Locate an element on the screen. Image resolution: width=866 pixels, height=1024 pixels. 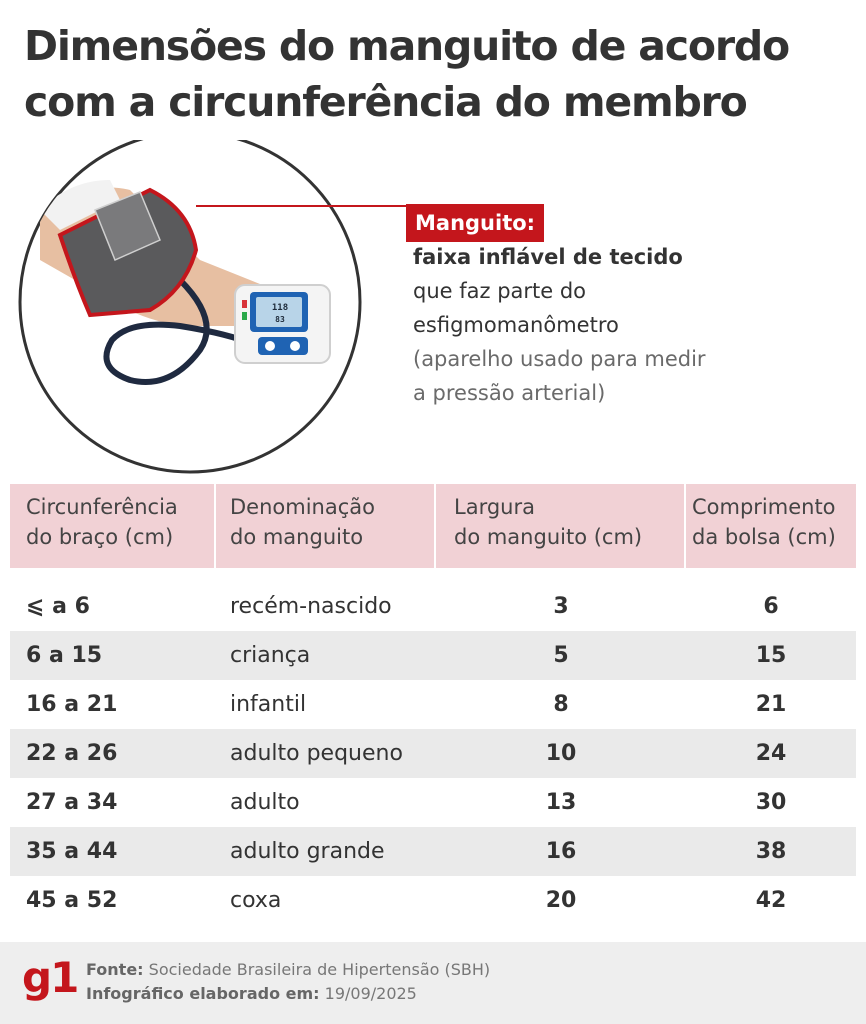
table-row: 45 a 52 coxa 20 42 is located at coordinates (433, 900).